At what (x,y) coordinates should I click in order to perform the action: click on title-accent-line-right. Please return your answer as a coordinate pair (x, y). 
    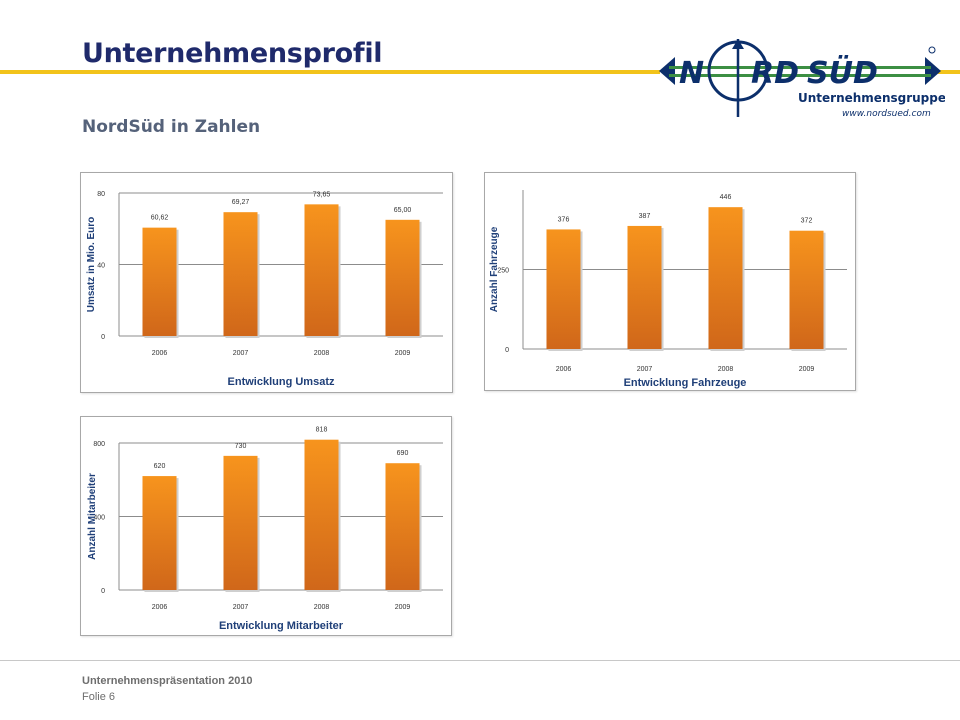
    Looking at the image, I should click on (949, 72).